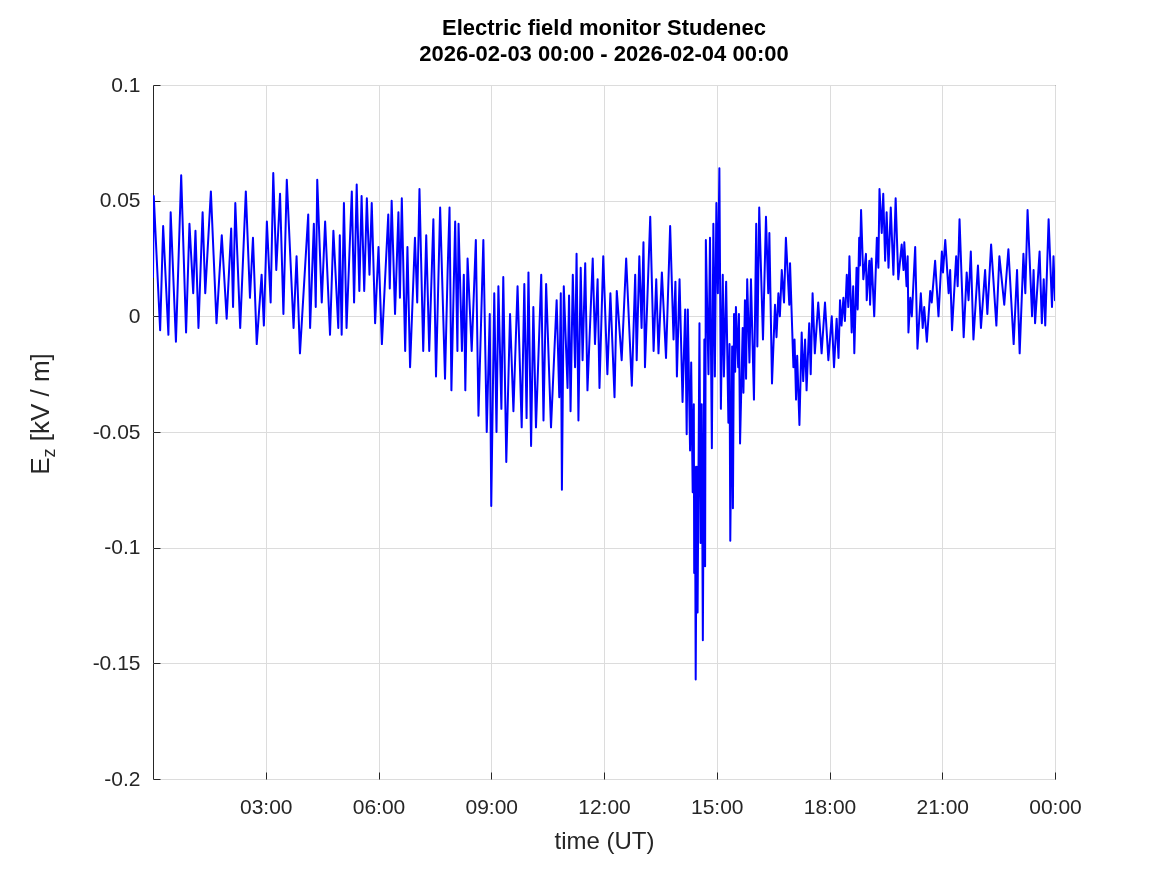 The width and height of the screenshot is (1167, 875). Describe the element at coordinates (120, 200) in the screenshot. I see `y-tick-label: 0.05` at that location.